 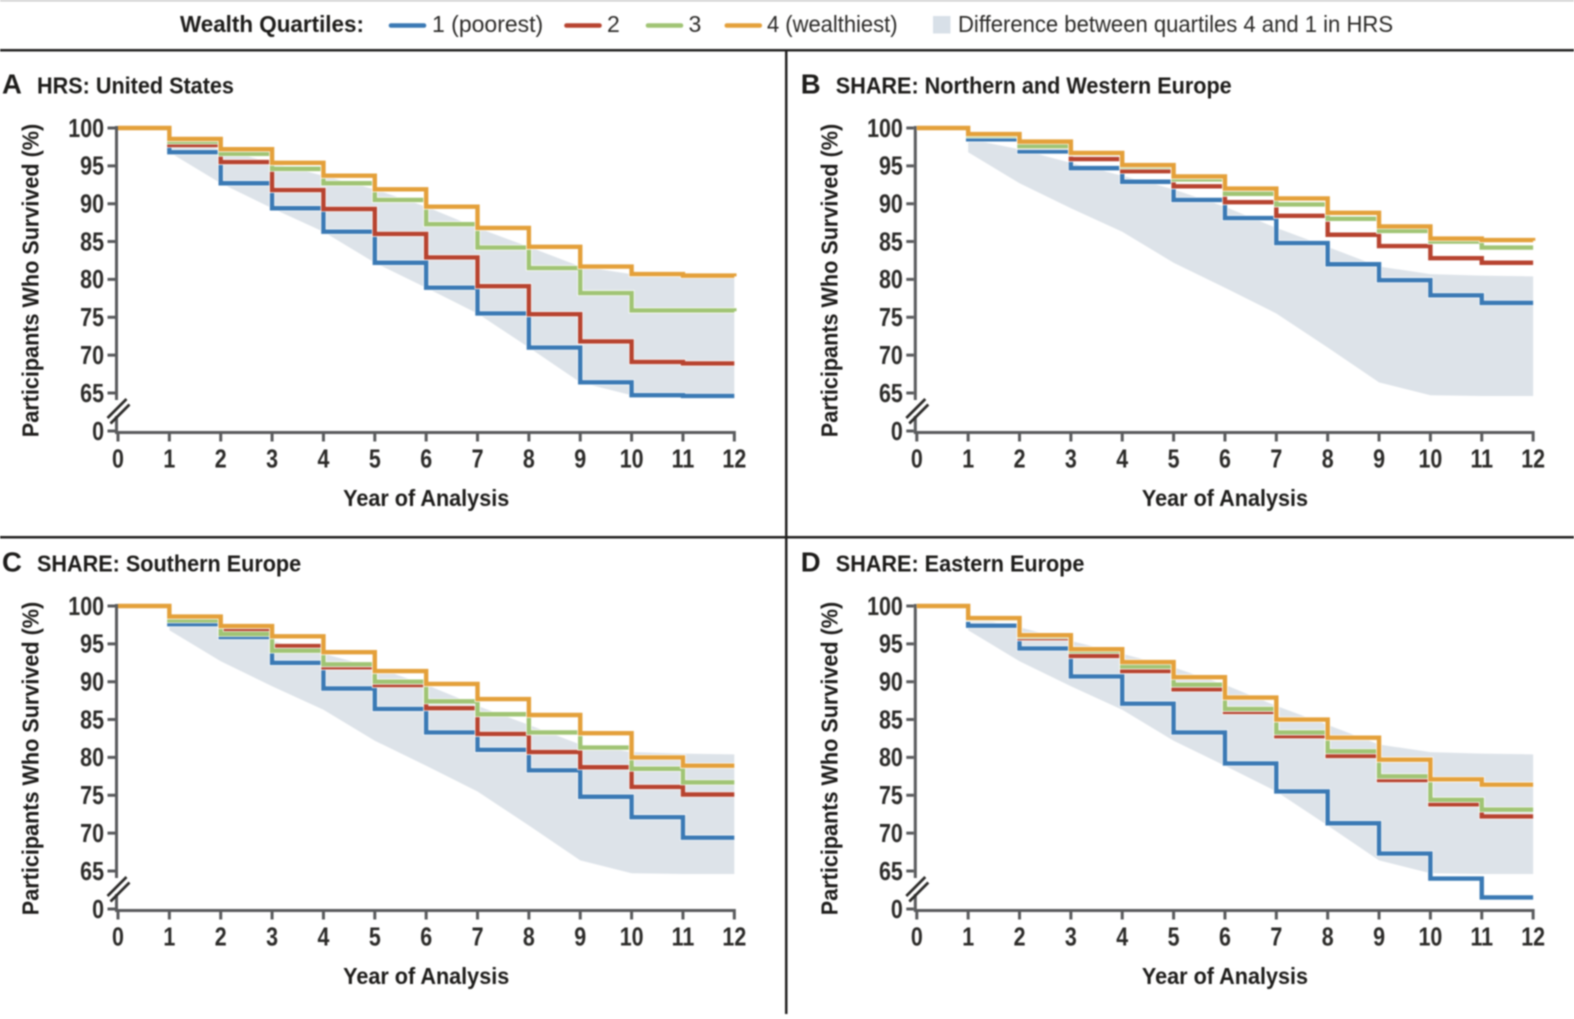 I want to click on svg-text: SHARE: Southern Europe, so click(x=169, y=564).